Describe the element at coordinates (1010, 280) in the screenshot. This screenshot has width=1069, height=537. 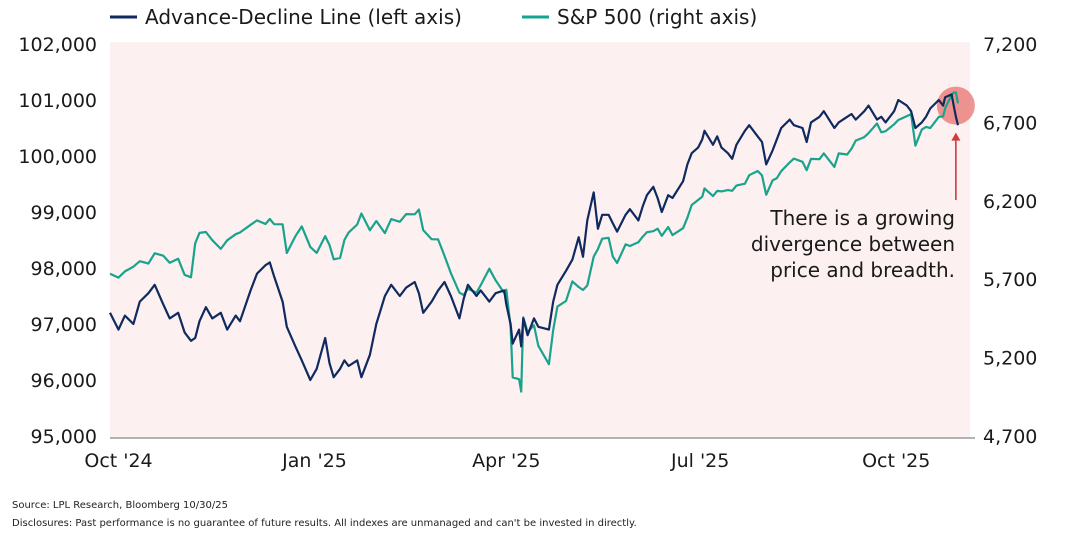
I see `right-axis-tick-label: 5,700` at that location.